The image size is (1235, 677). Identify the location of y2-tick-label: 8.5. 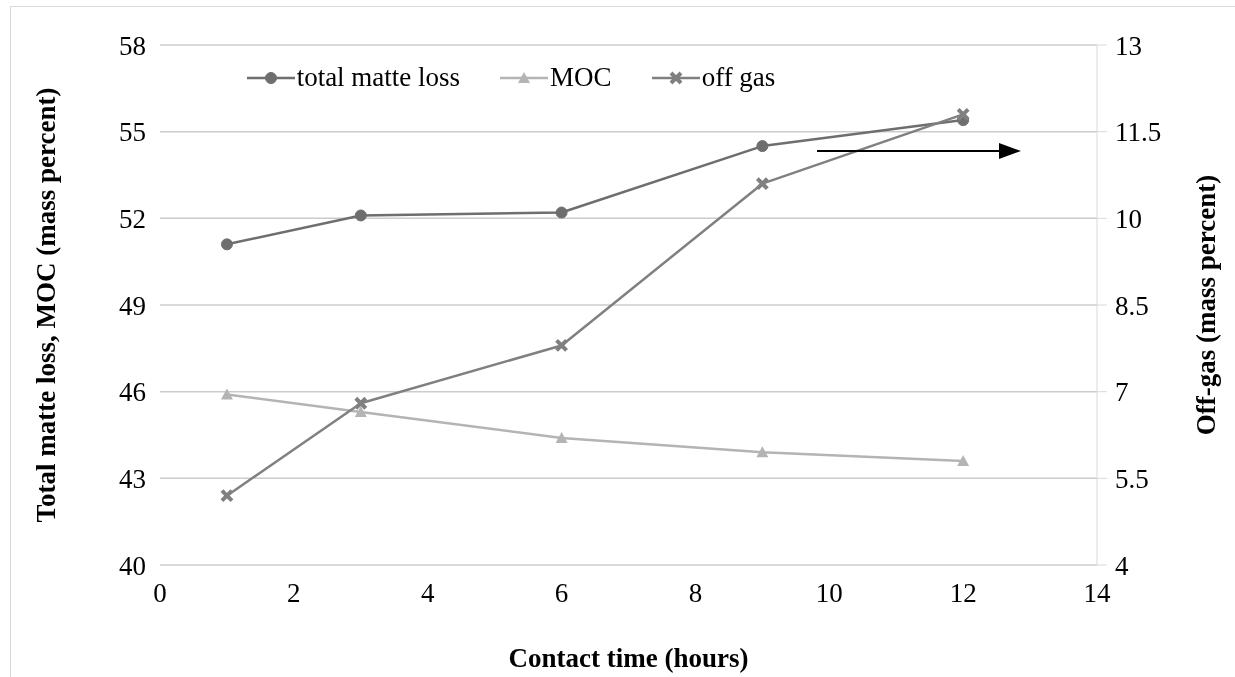
(1132, 305).